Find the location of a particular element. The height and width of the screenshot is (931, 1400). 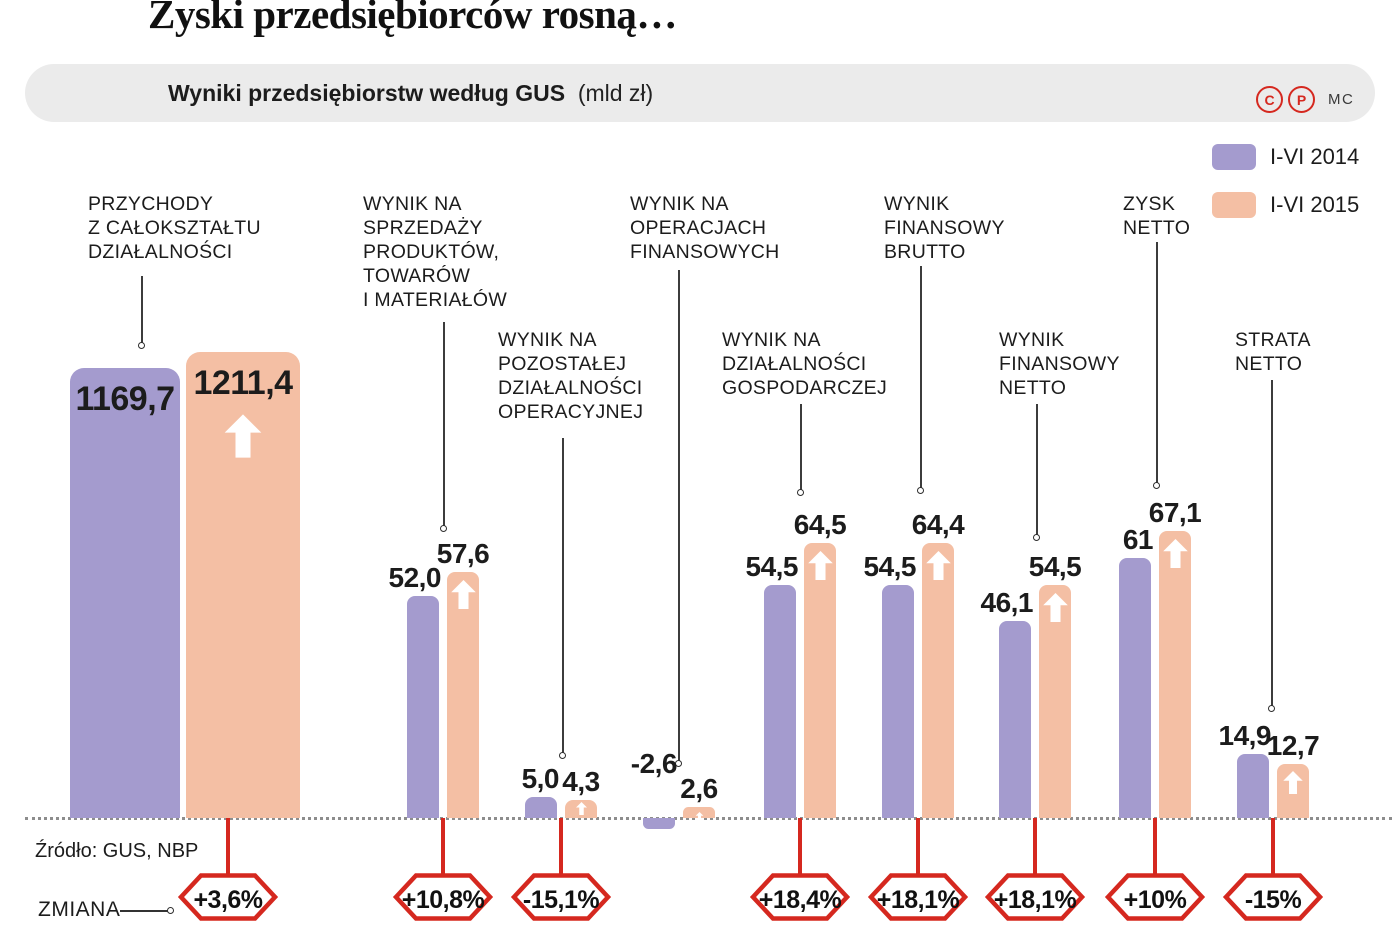

change-badge-value: +10% is located at coordinates (1155, 899).